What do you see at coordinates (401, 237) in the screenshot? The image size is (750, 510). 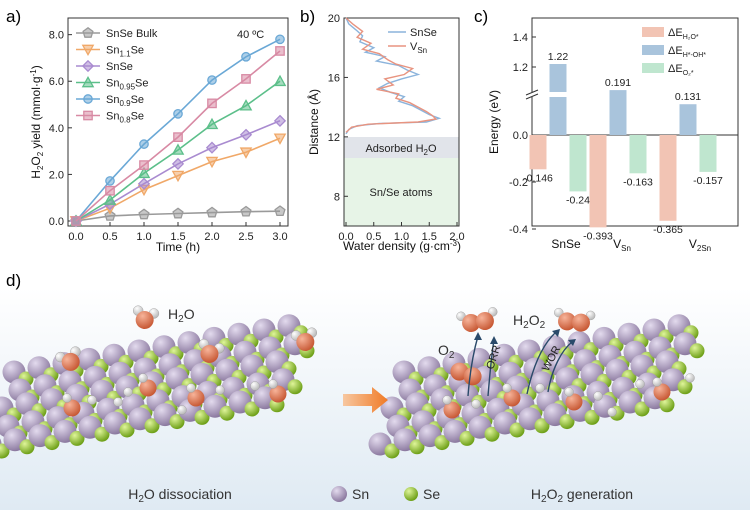 I see `x-tick-label: 1.0` at bounding box center [401, 237].